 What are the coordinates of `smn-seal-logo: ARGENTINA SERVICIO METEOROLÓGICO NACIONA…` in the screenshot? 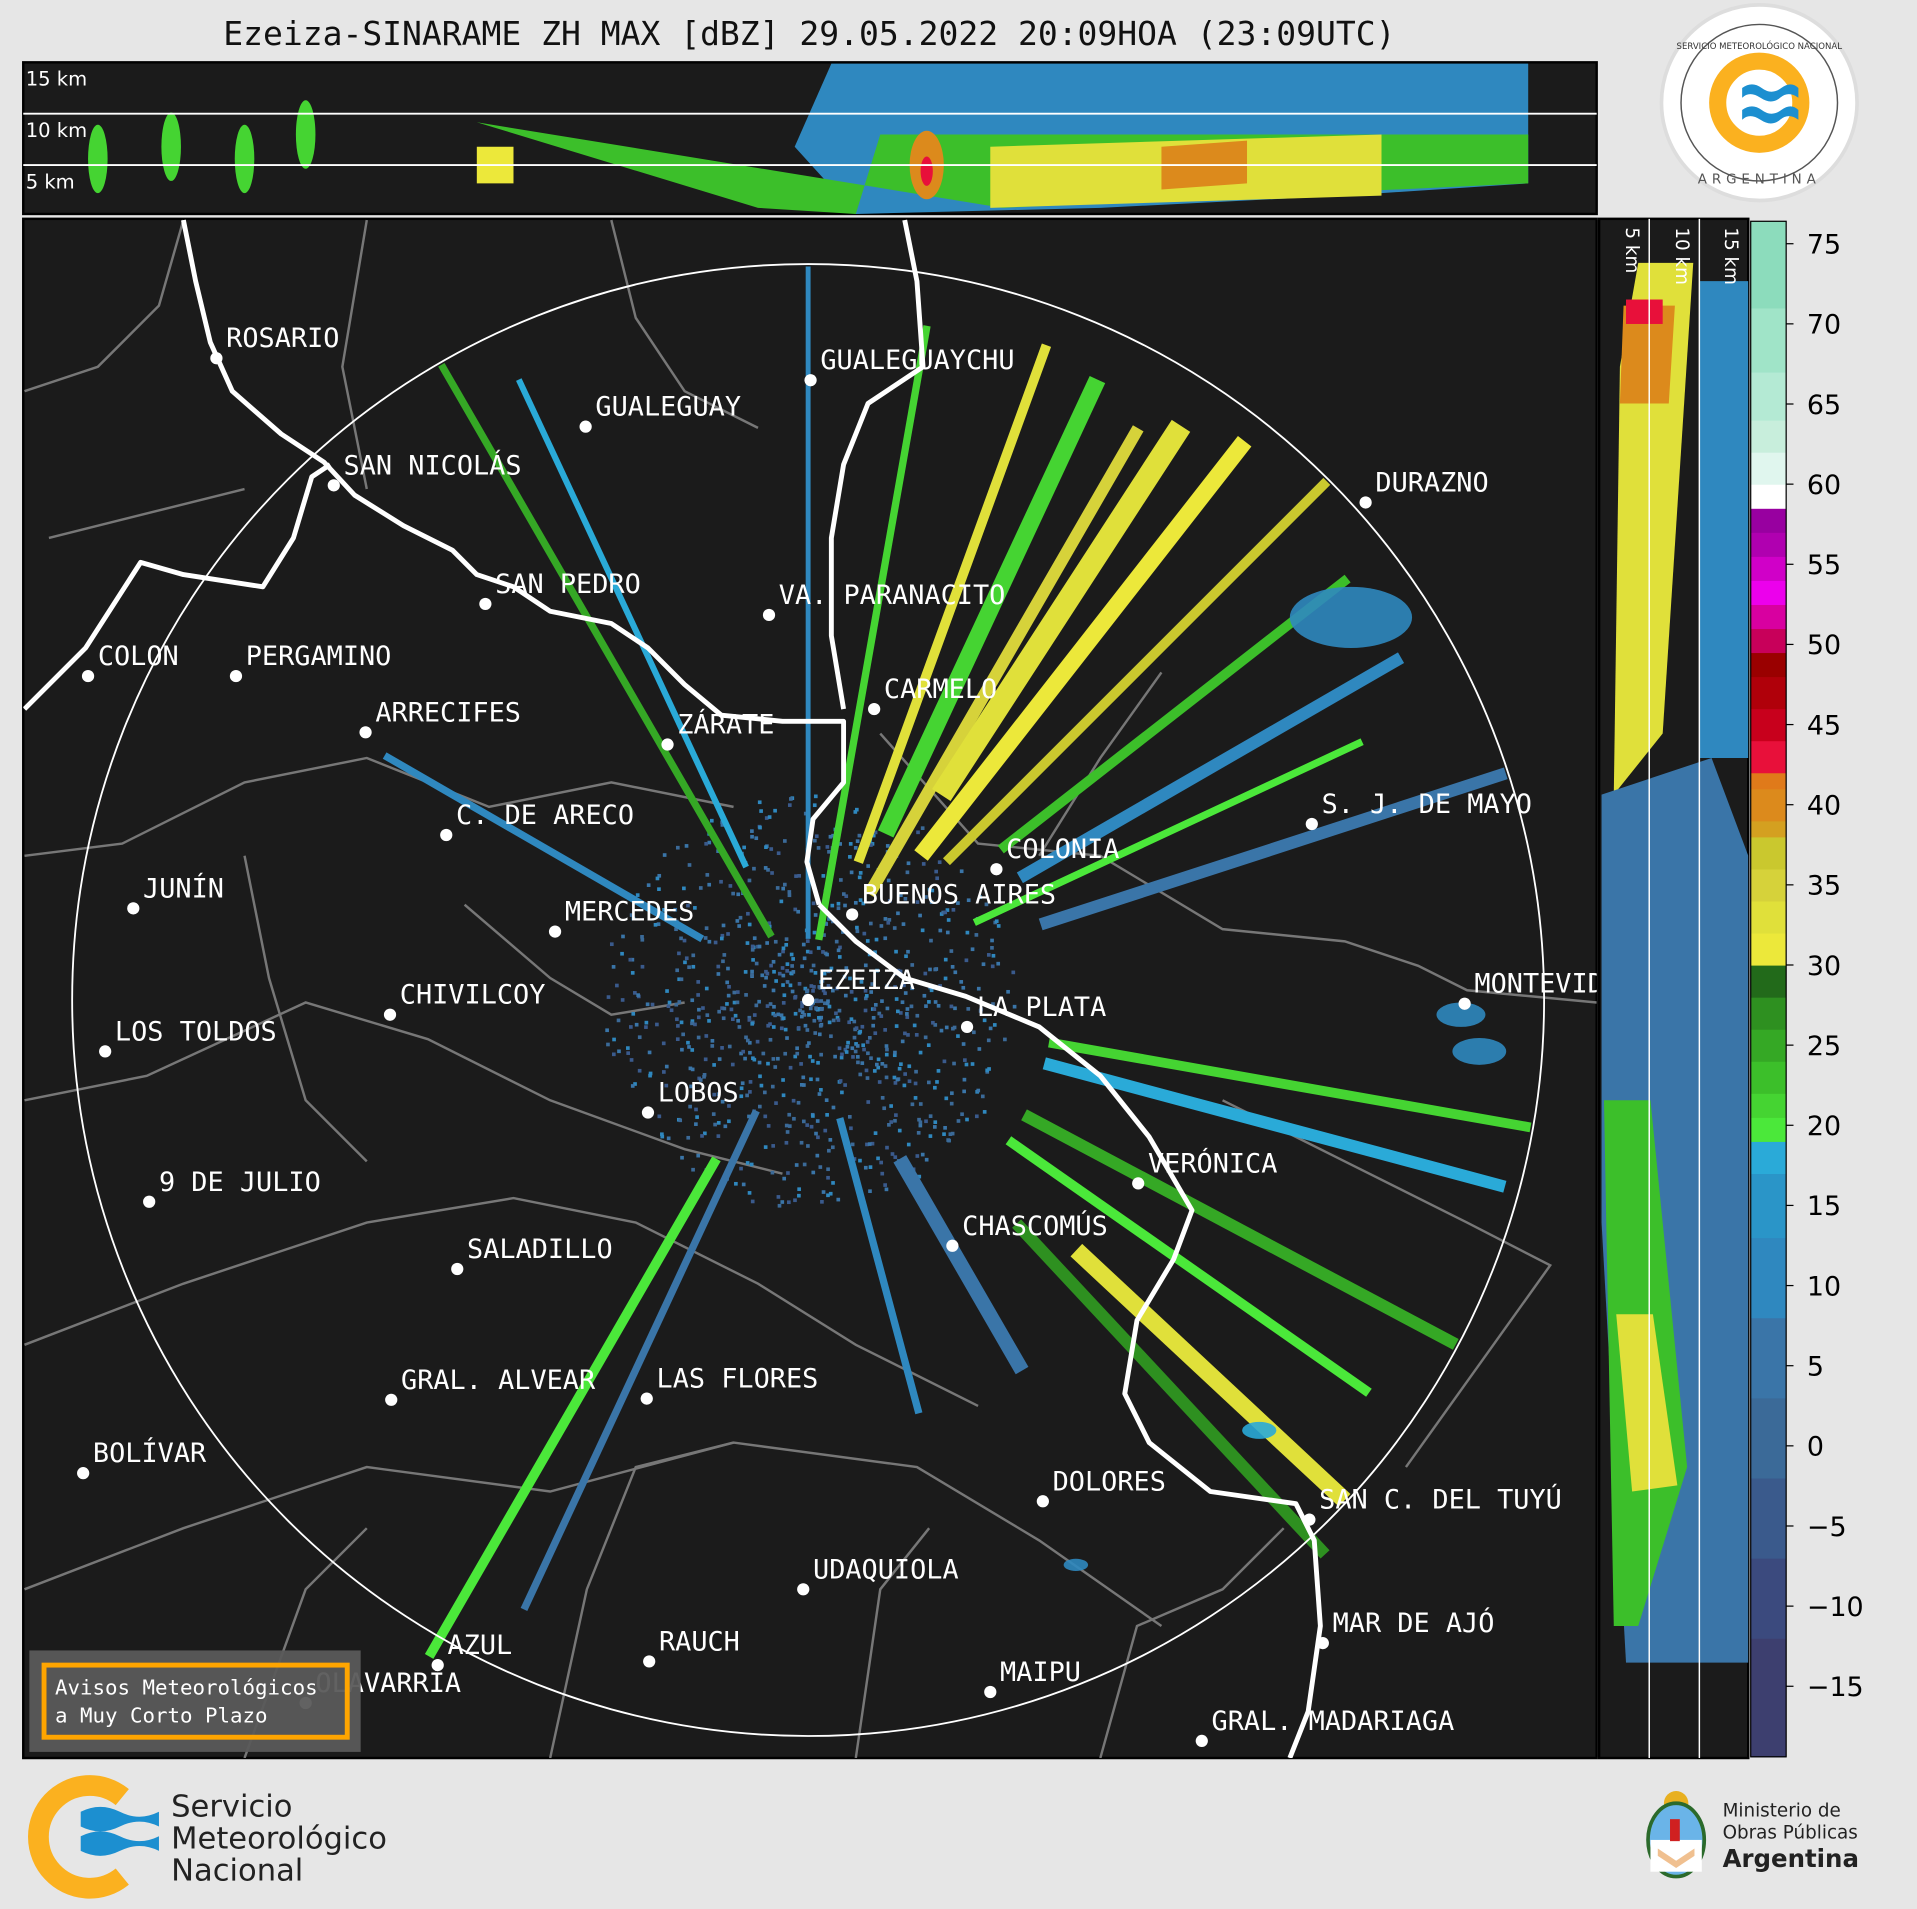 It's located at (1759, 103).